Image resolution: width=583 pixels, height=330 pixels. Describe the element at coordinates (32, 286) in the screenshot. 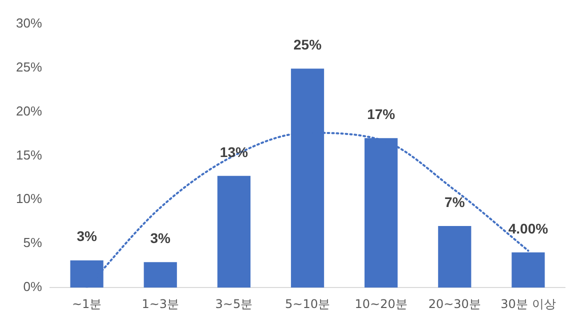

I see `y-tick-label: 0%` at that location.